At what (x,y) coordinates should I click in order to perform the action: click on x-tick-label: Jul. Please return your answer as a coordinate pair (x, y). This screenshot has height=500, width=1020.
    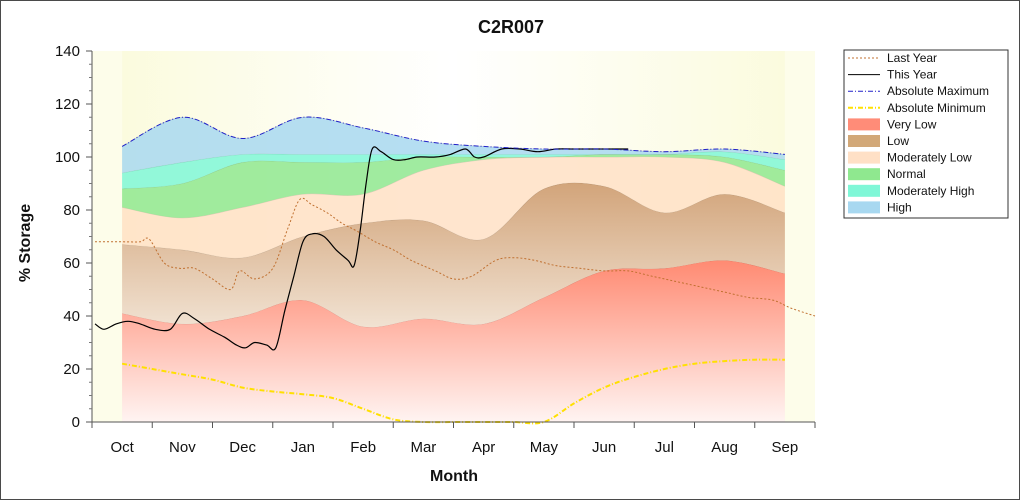
    Looking at the image, I should click on (664, 447).